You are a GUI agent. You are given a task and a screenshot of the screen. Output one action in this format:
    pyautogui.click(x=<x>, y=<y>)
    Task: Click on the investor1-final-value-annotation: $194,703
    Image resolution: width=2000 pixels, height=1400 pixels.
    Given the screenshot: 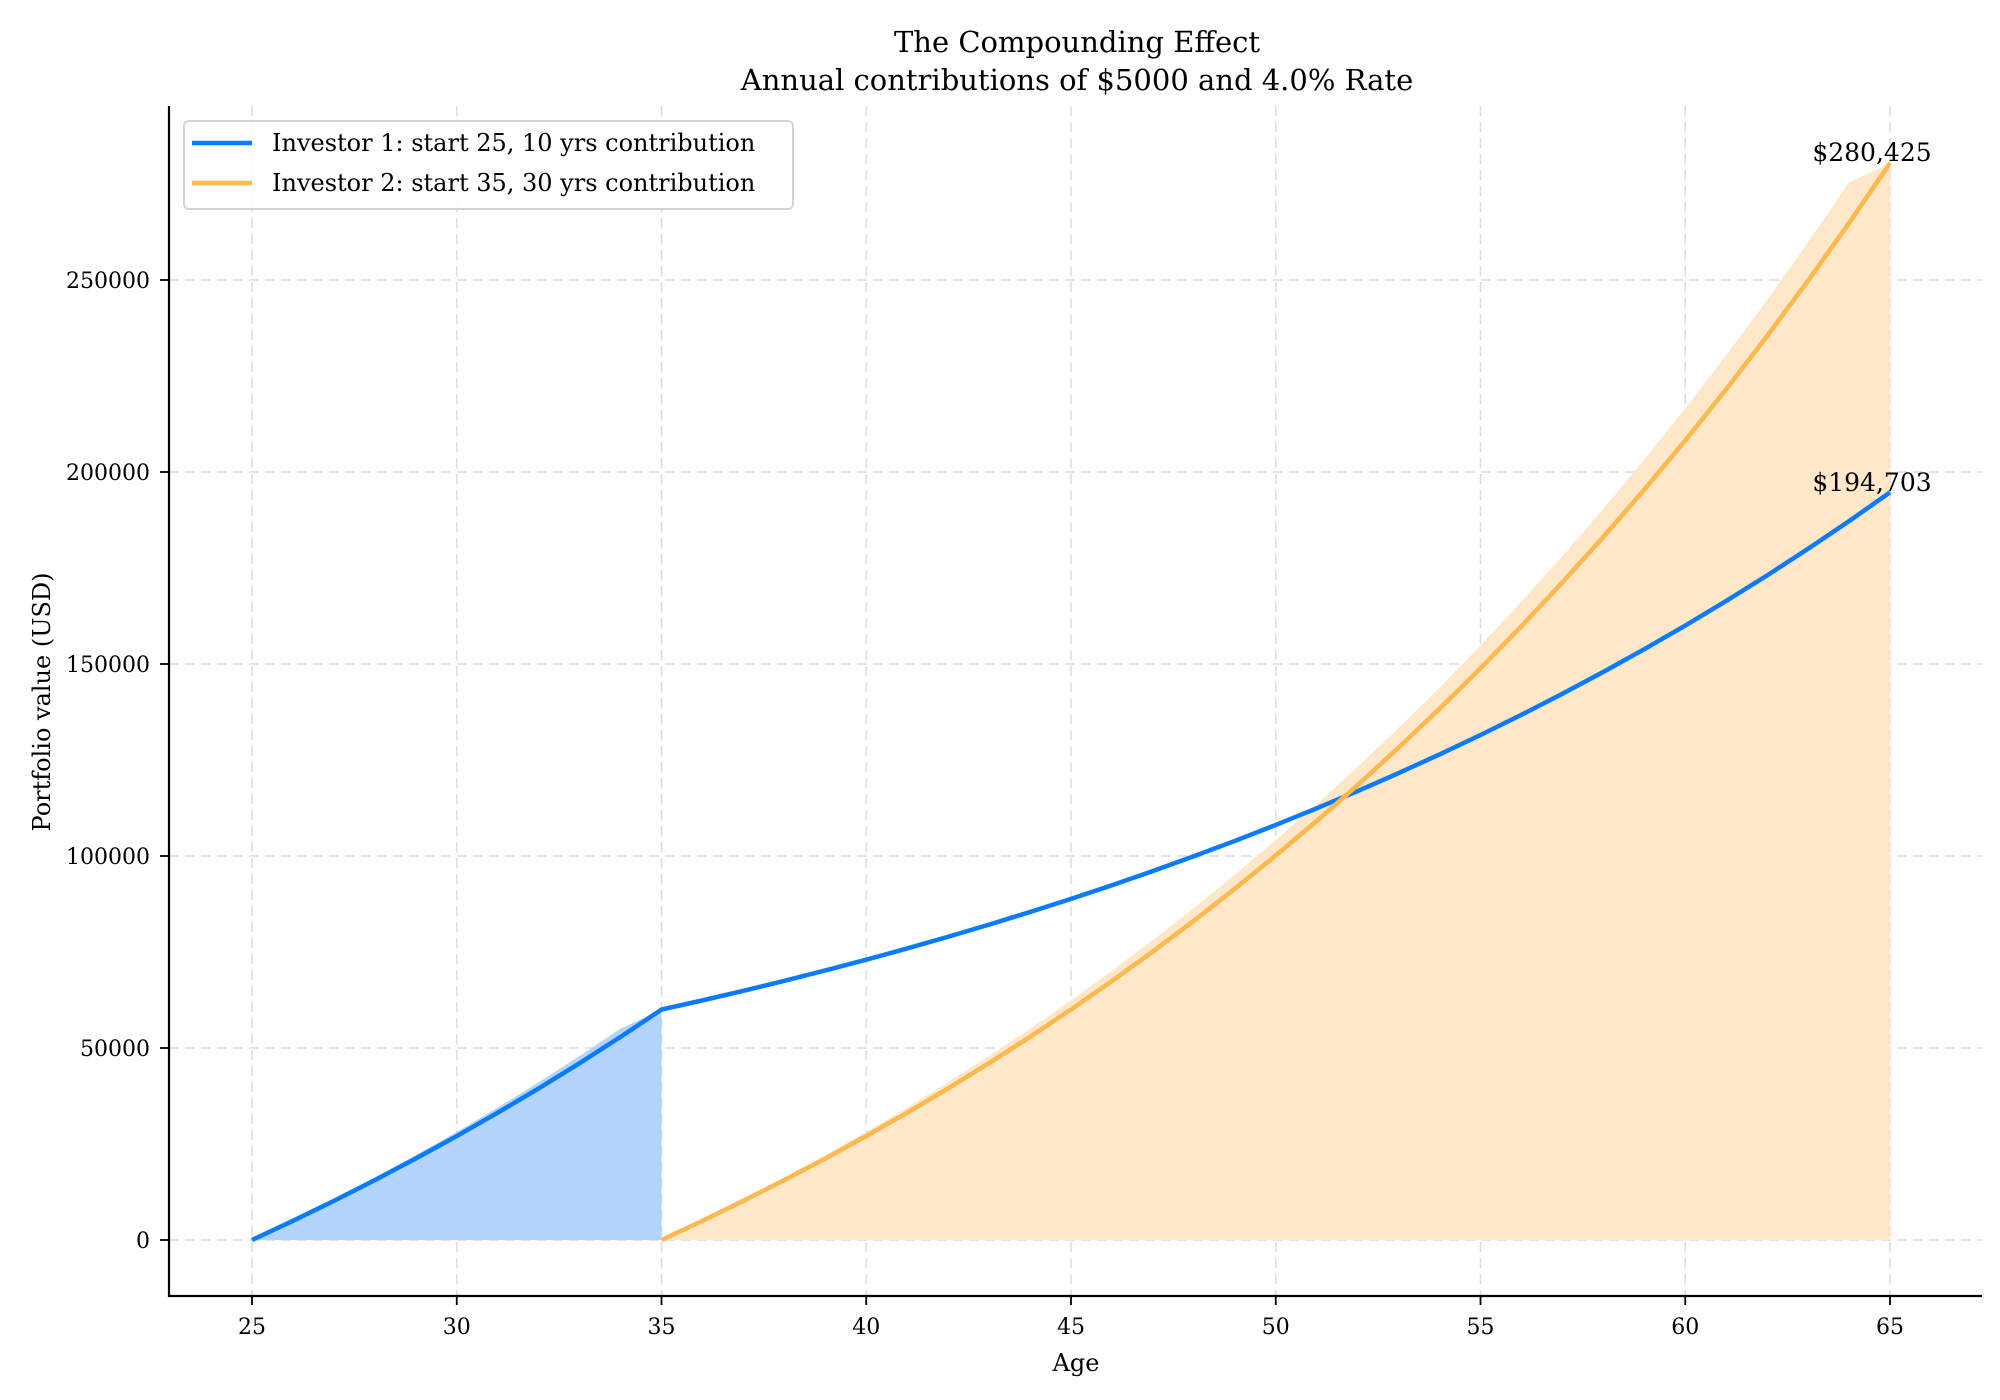 What is the action you would take?
    pyautogui.click(x=1871, y=482)
    